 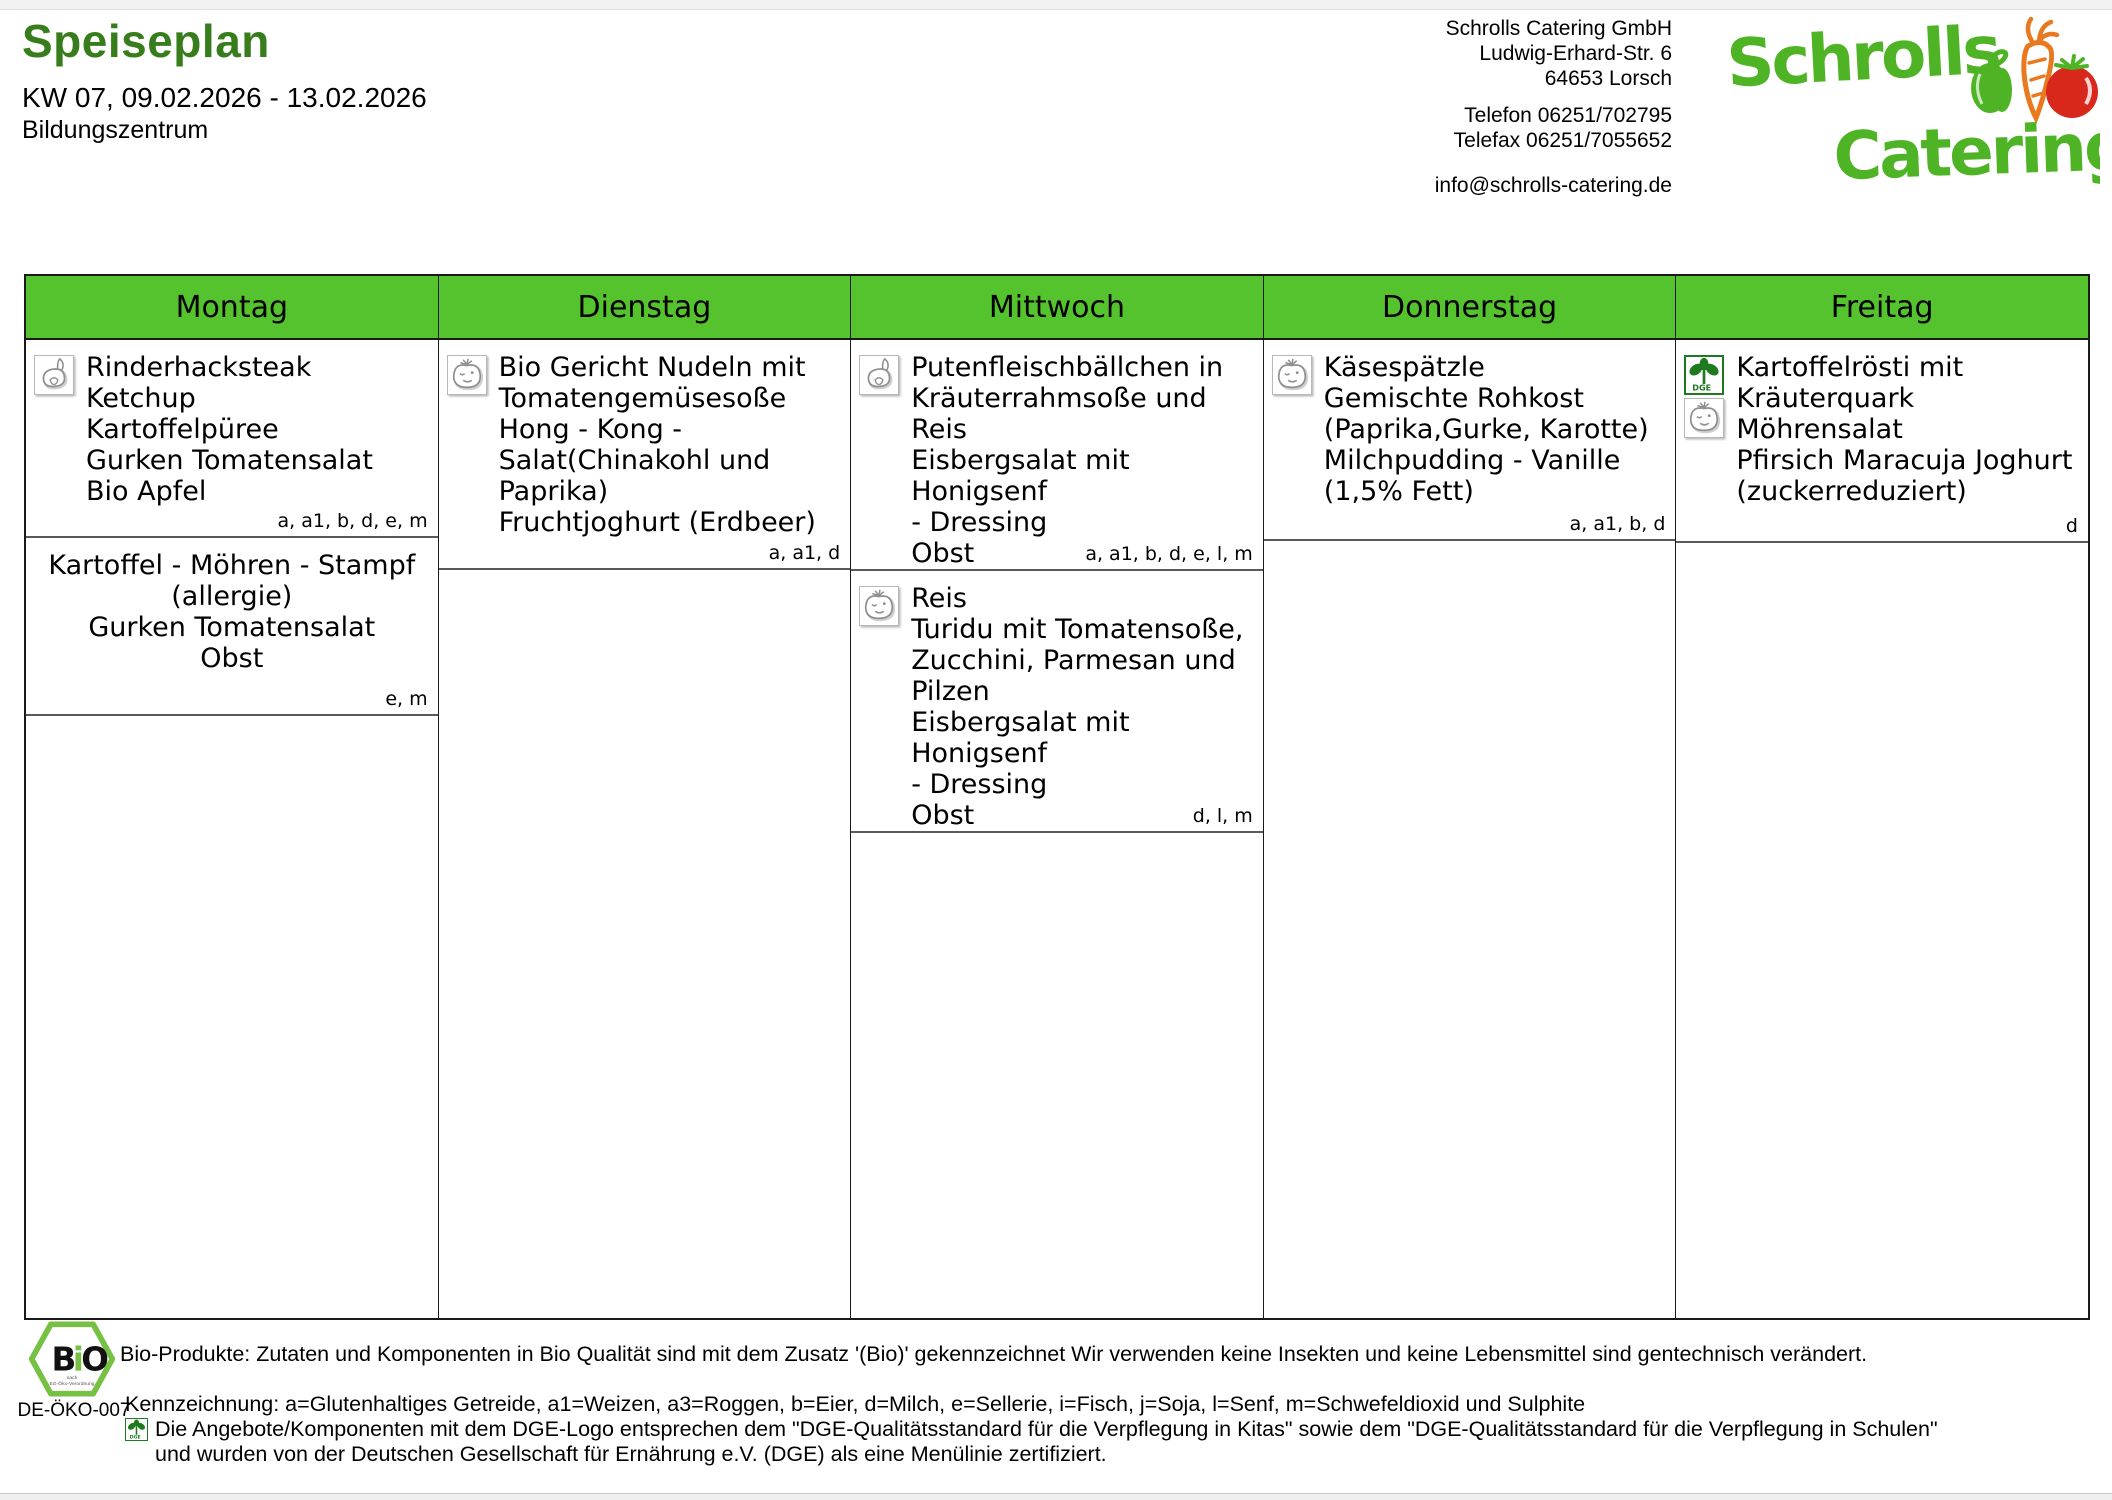 What do you see at coordinates (1056, 5) in the screenshot?
I see `top-strip` at bounding box center [1056, 5].